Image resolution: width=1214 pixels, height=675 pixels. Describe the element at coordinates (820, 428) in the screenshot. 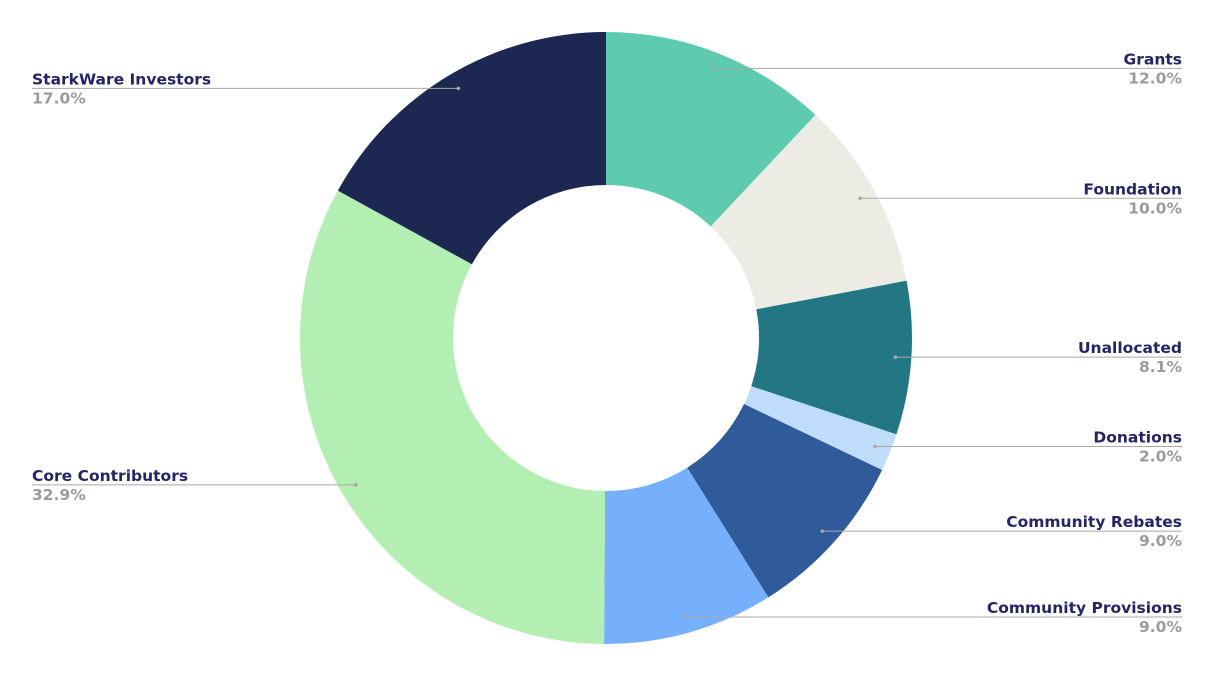

I see `slice-donations` at that location.